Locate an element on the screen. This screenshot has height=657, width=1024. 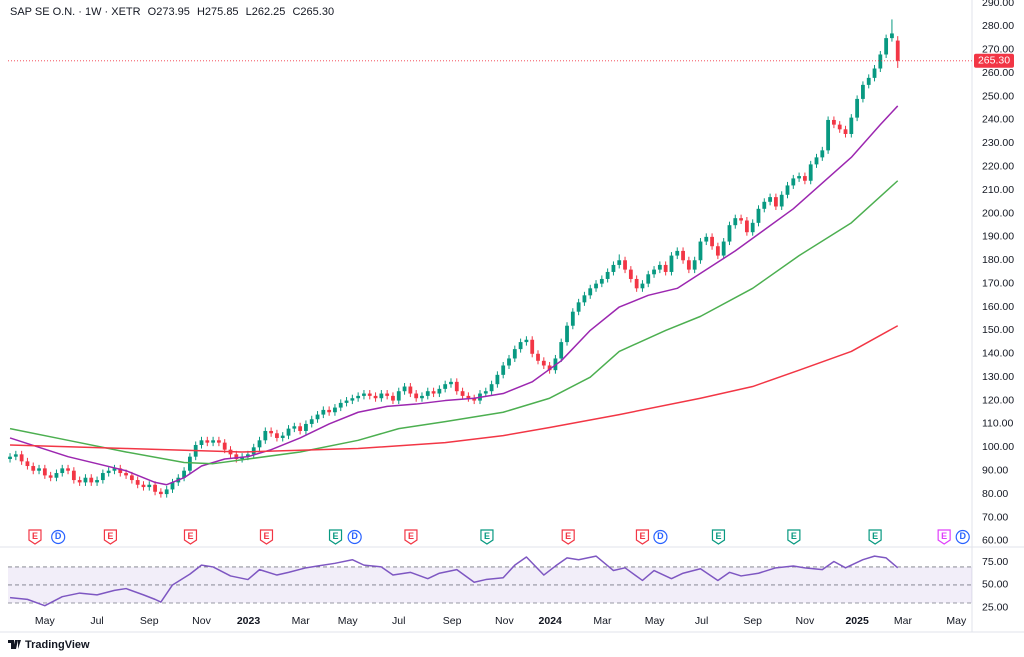
pane is located at coordinates (490, 581).